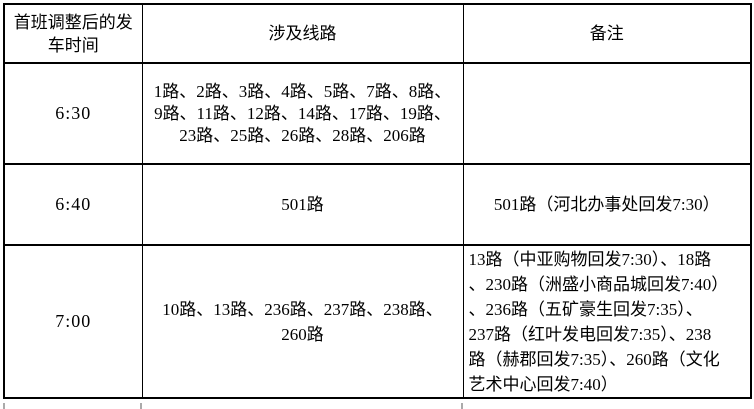 Image resolution: width=754 pixels, height=409 pixels. What do you see at coordinates (73, 33) in the screenshot?
I see `header-cell-departure-time: 首班调整后的发车时间` at bounding box center [73, 33].